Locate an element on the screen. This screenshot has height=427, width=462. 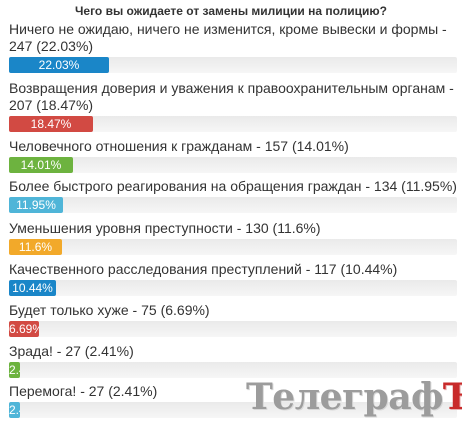
answer-bar-label: 18.47% is located at coordinates (51, 124).